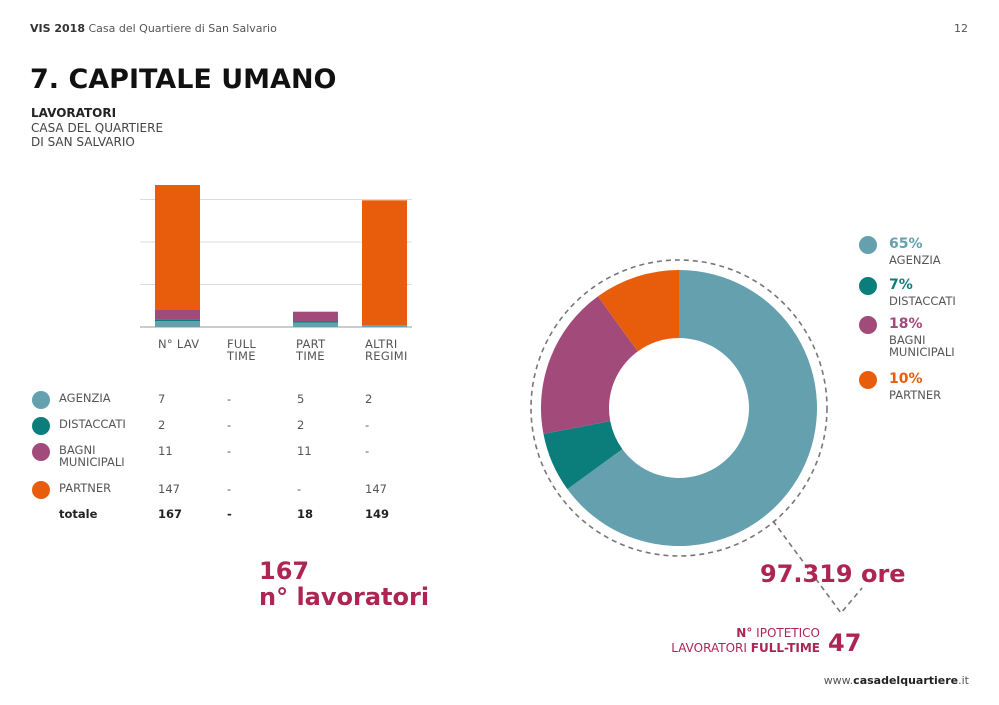 The width and height of the screenshot is (999, 705). What do you see at coordinates (915, 395) in the screenshot?
I see `legend-label: PARTNER` at bounding box center [915, 395].